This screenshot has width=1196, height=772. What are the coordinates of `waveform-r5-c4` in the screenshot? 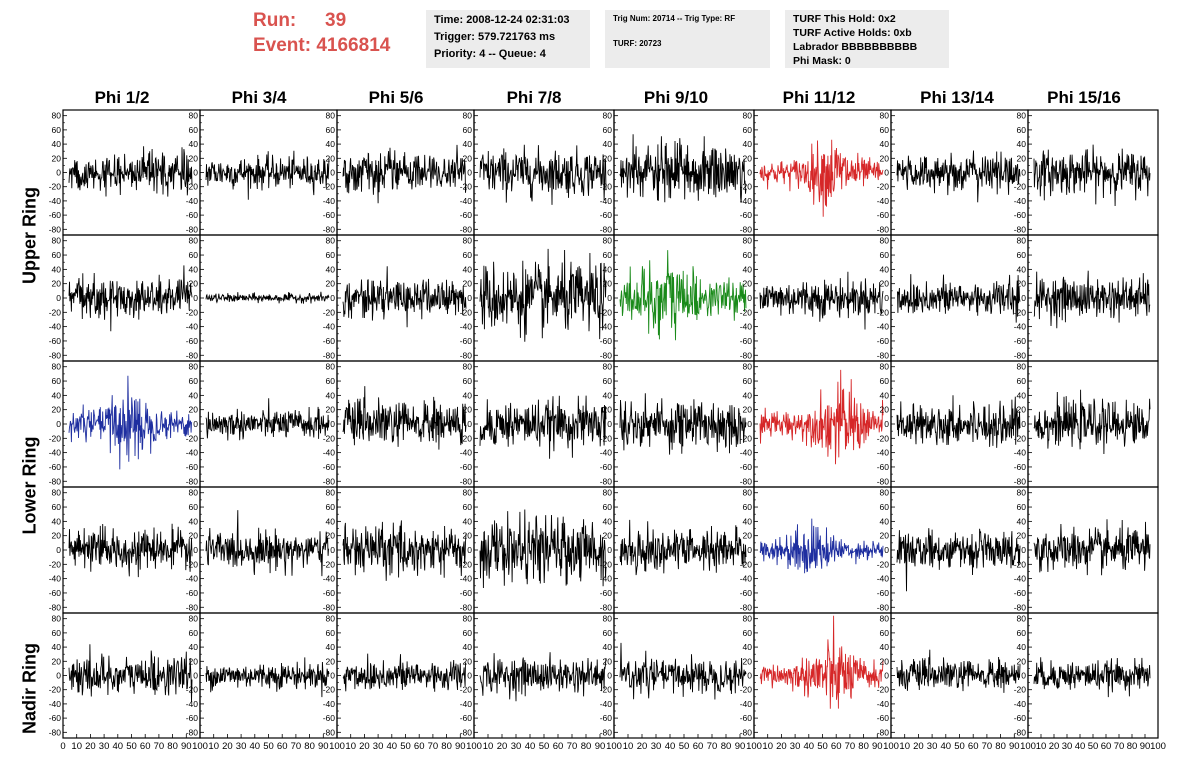 It's located at (543, 677).